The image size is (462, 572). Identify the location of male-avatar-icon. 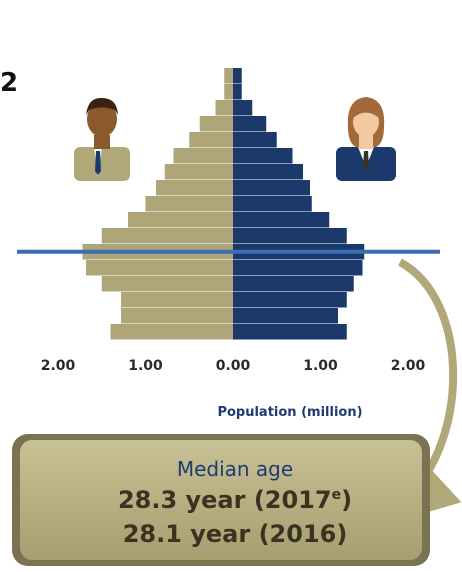
(102, 139).